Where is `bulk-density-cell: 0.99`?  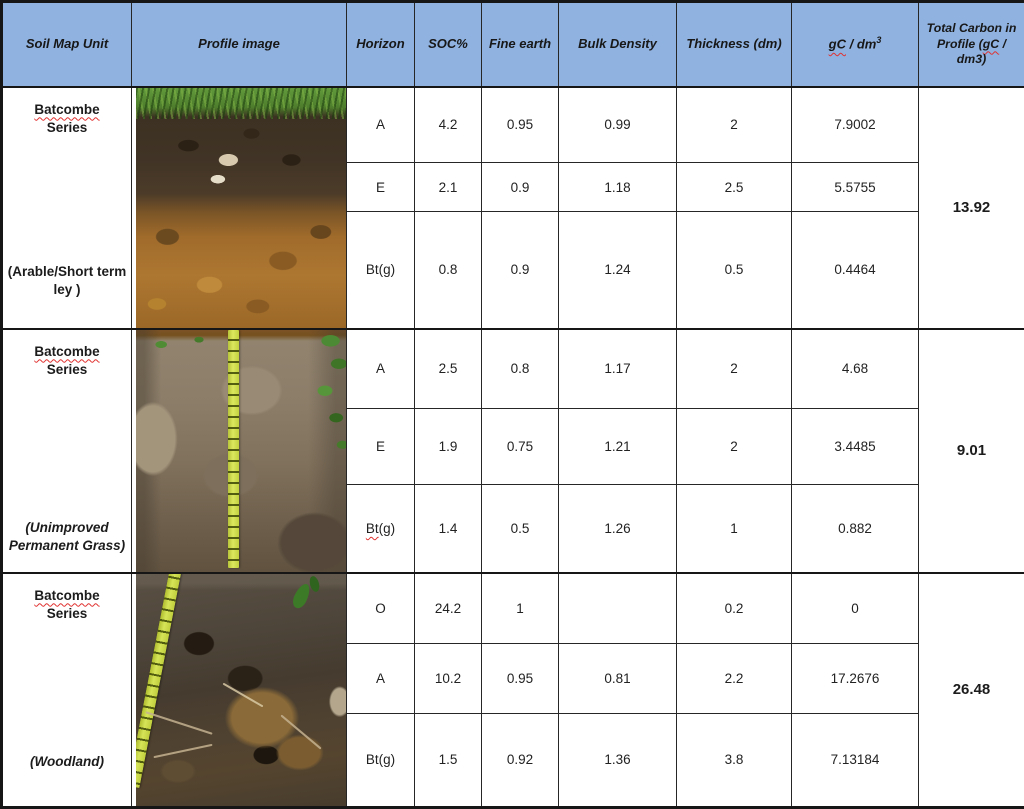 bulk-density-cell: 0.99 is located at coordinates (618, 125).